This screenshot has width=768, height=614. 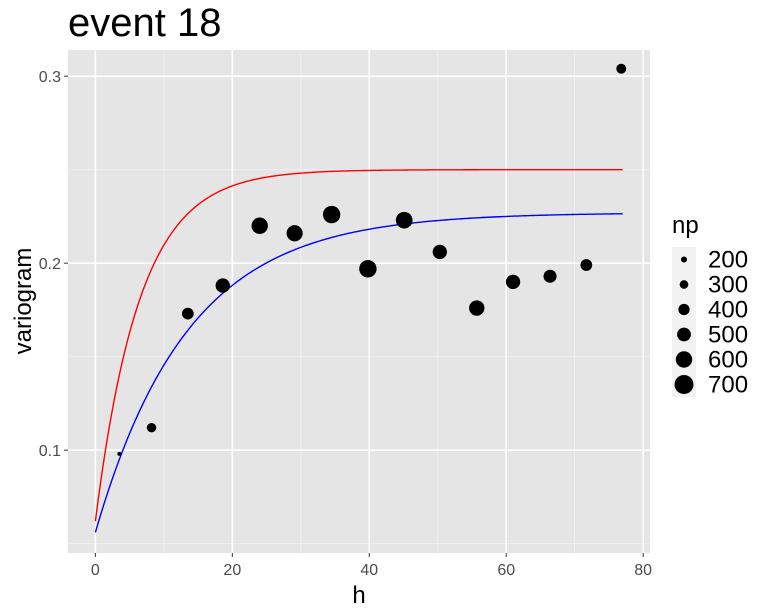 I want to click on y-axis-title: variogram, so click(x=23, y=301).